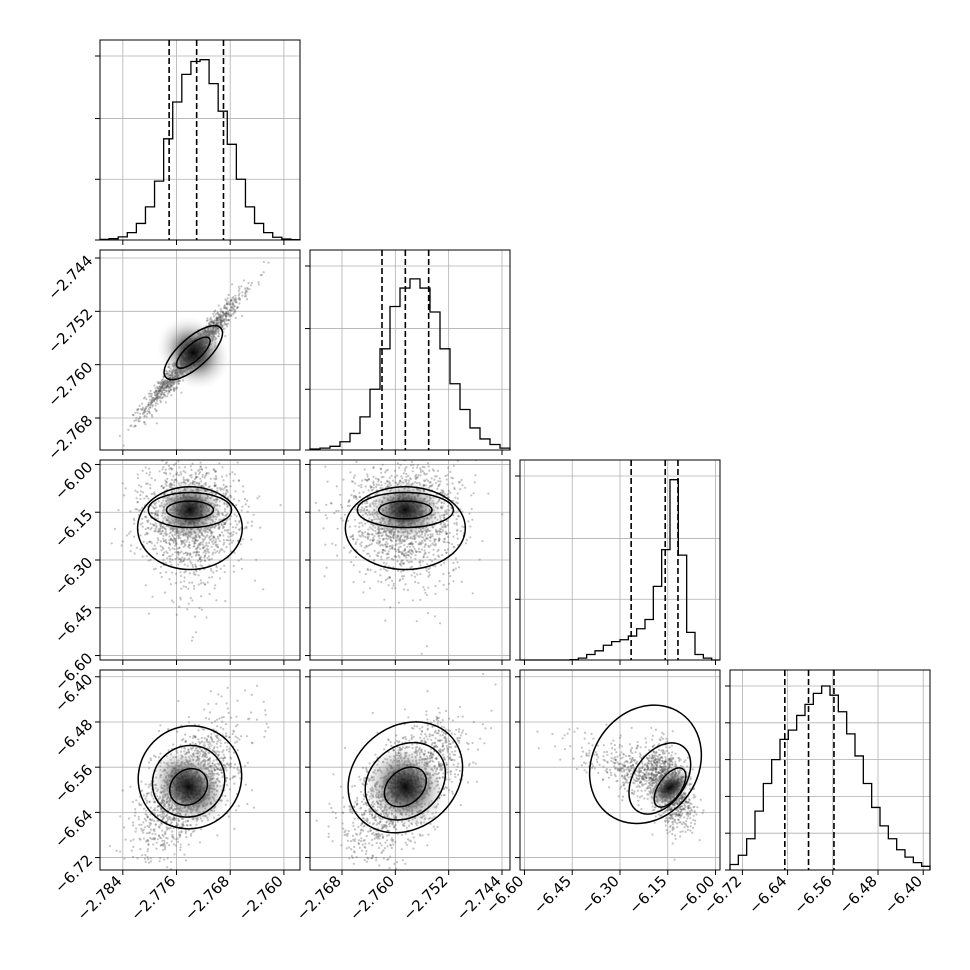  I want to click on contour-line, so click(190, 510).